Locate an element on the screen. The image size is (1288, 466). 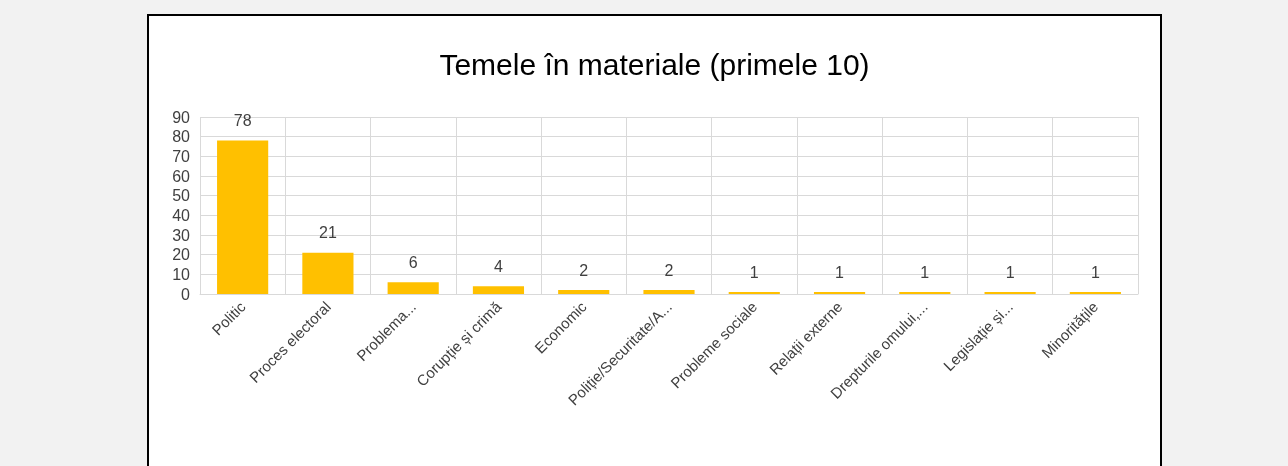
y-tick-label: 80 is located at coordinates (181, 137).